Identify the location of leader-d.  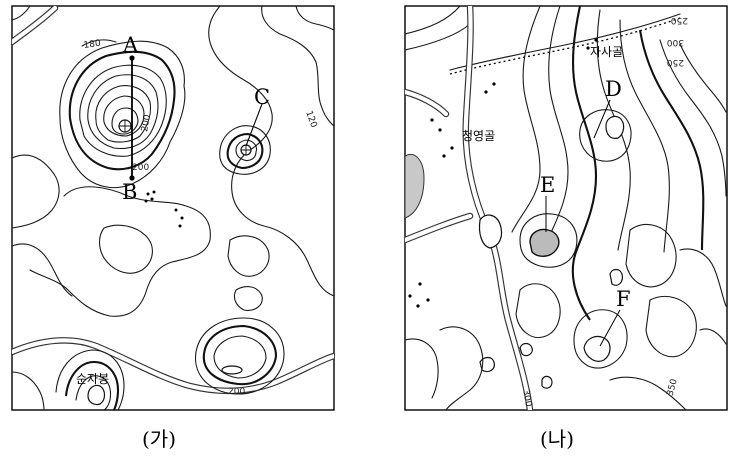
(602, 119).